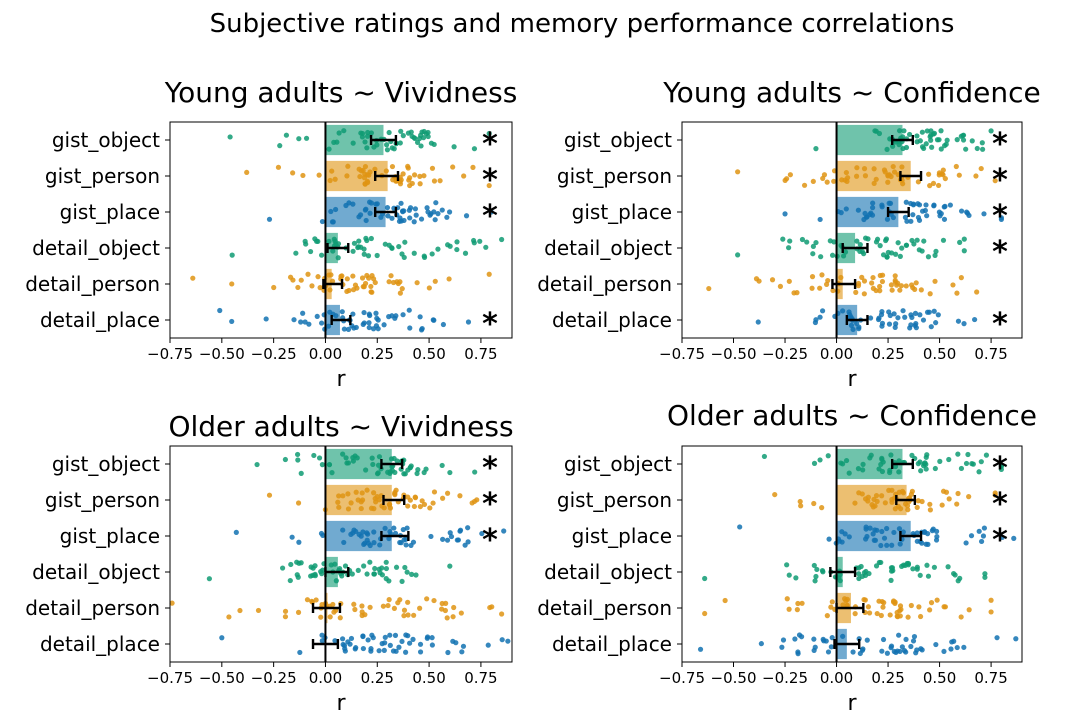  Describe the element at coordinates (373, 500) in the screenshot. I see `points-gist_person` at that location.